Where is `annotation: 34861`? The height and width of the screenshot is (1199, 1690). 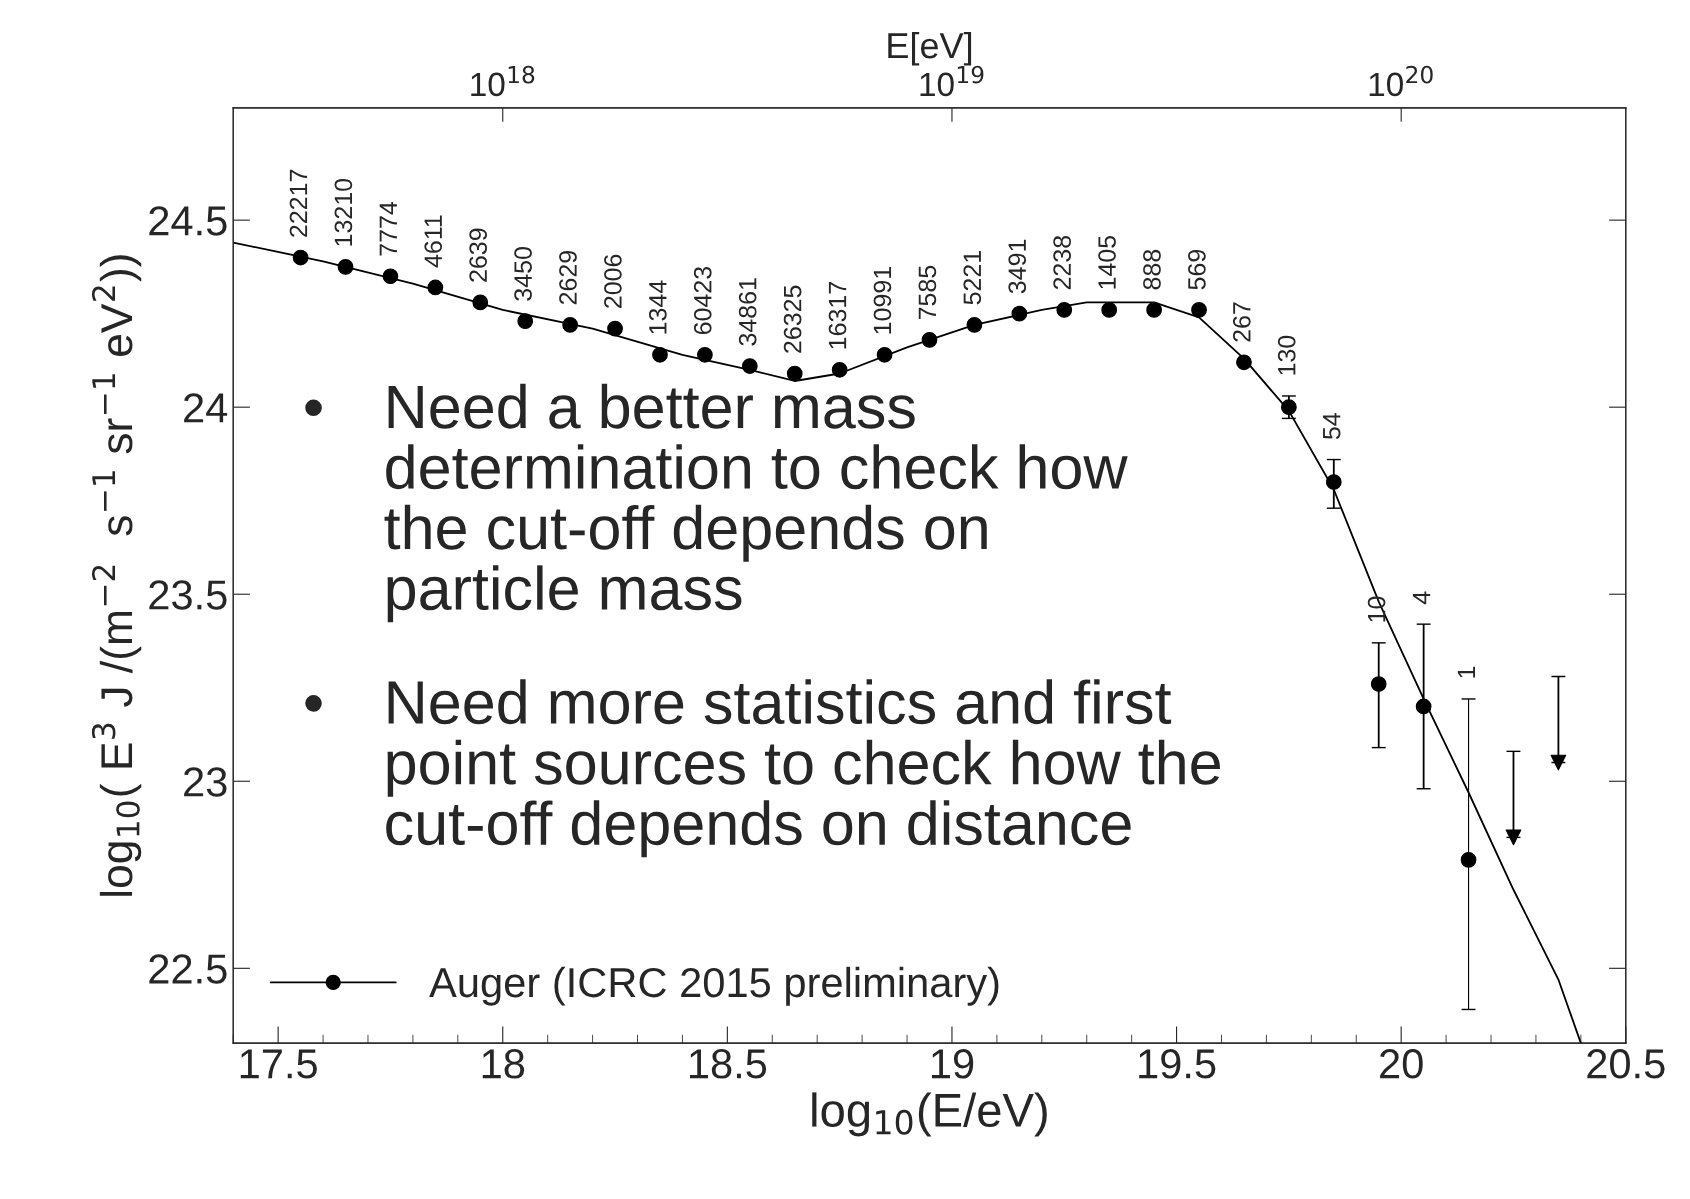
annotation: 34861 is located at coordinates (747, 312).